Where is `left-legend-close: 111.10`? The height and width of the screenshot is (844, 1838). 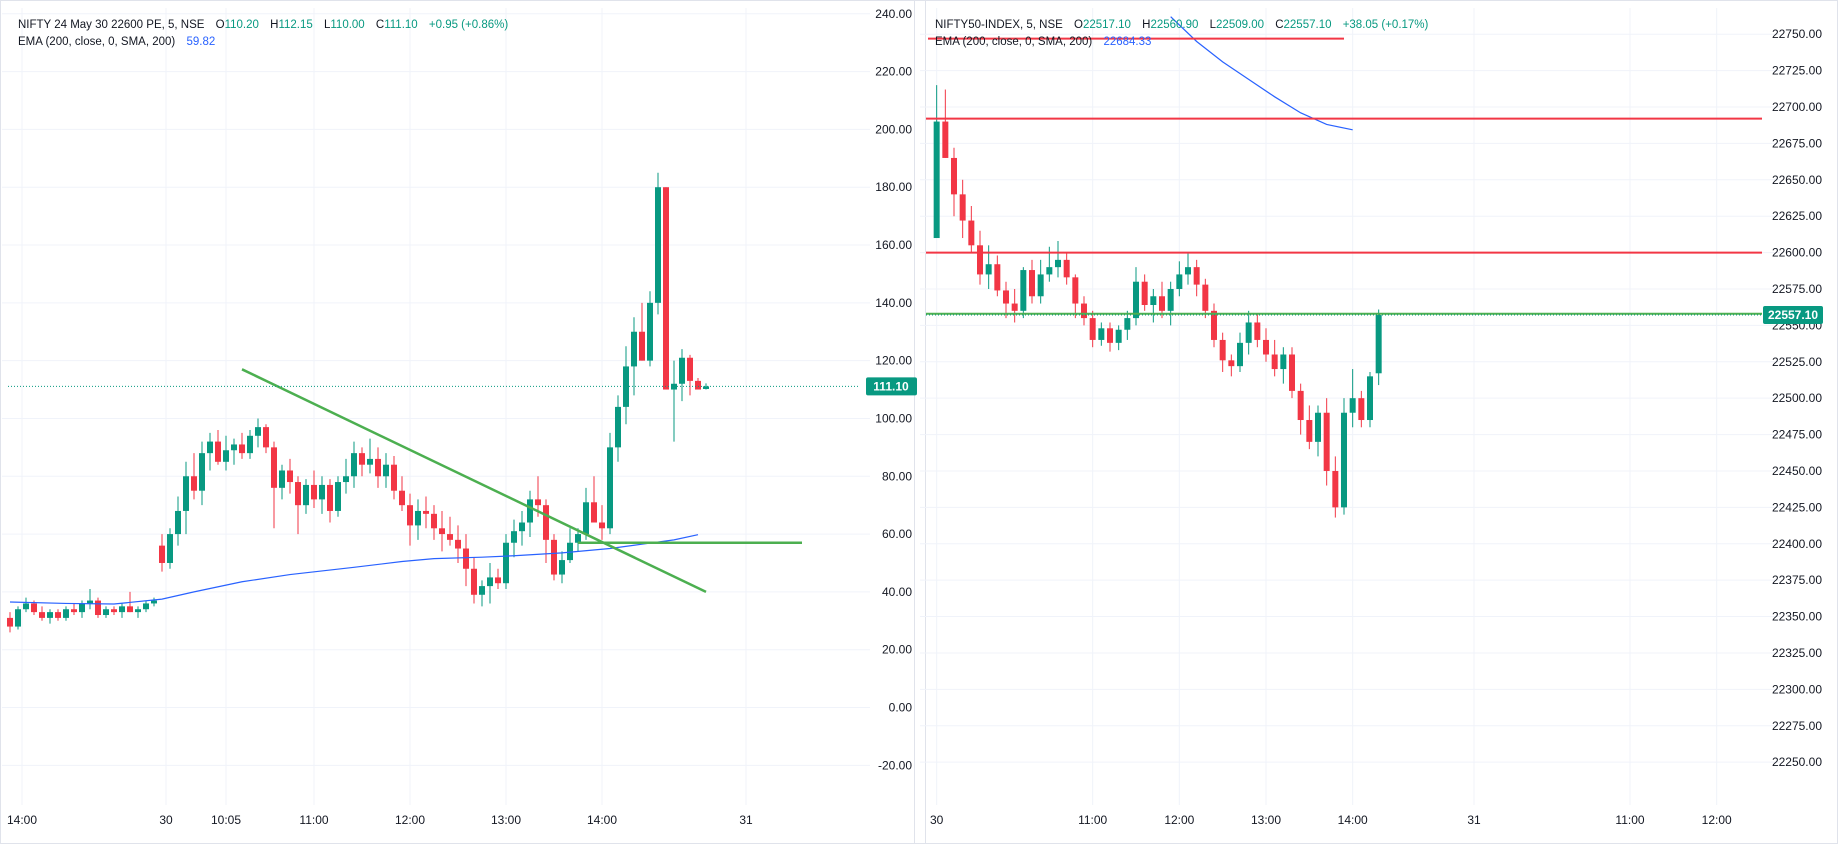 left-legend-close: 111.10 is located at coordinates (400, 25).